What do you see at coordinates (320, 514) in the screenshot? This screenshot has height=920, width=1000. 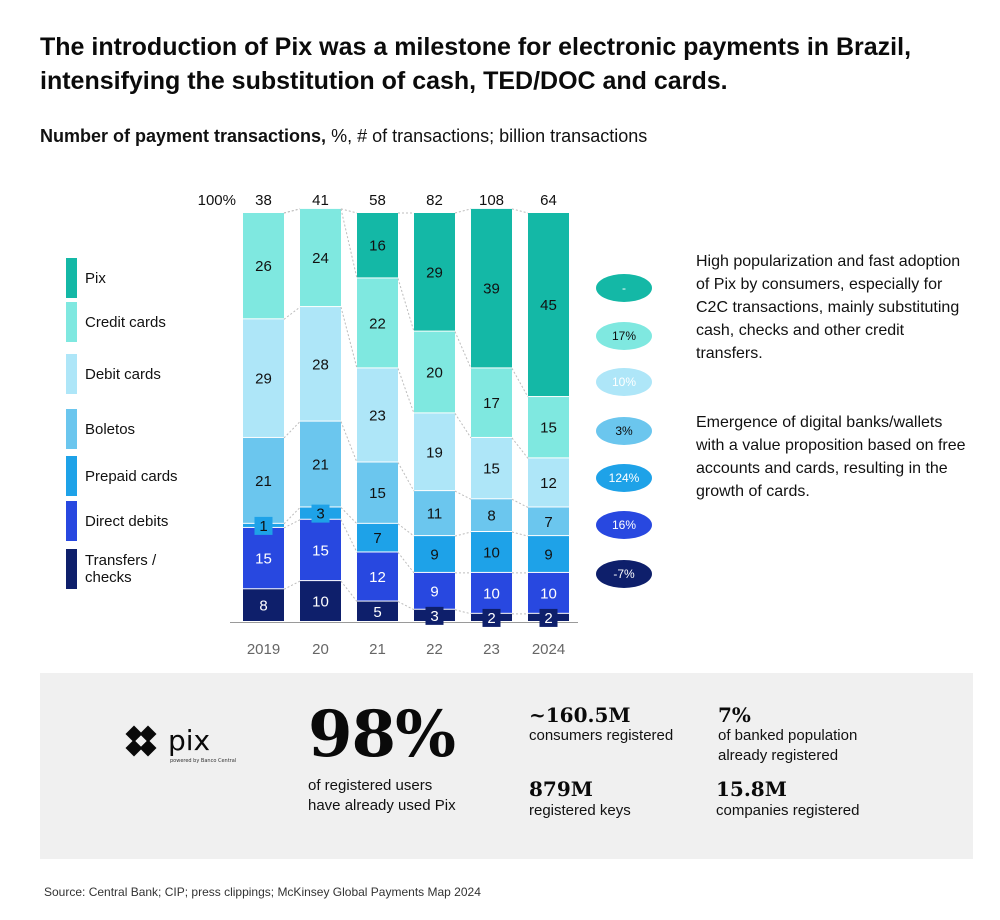 I see `value-label-prepaid-cards: 3` at bounding box center [320, 514].